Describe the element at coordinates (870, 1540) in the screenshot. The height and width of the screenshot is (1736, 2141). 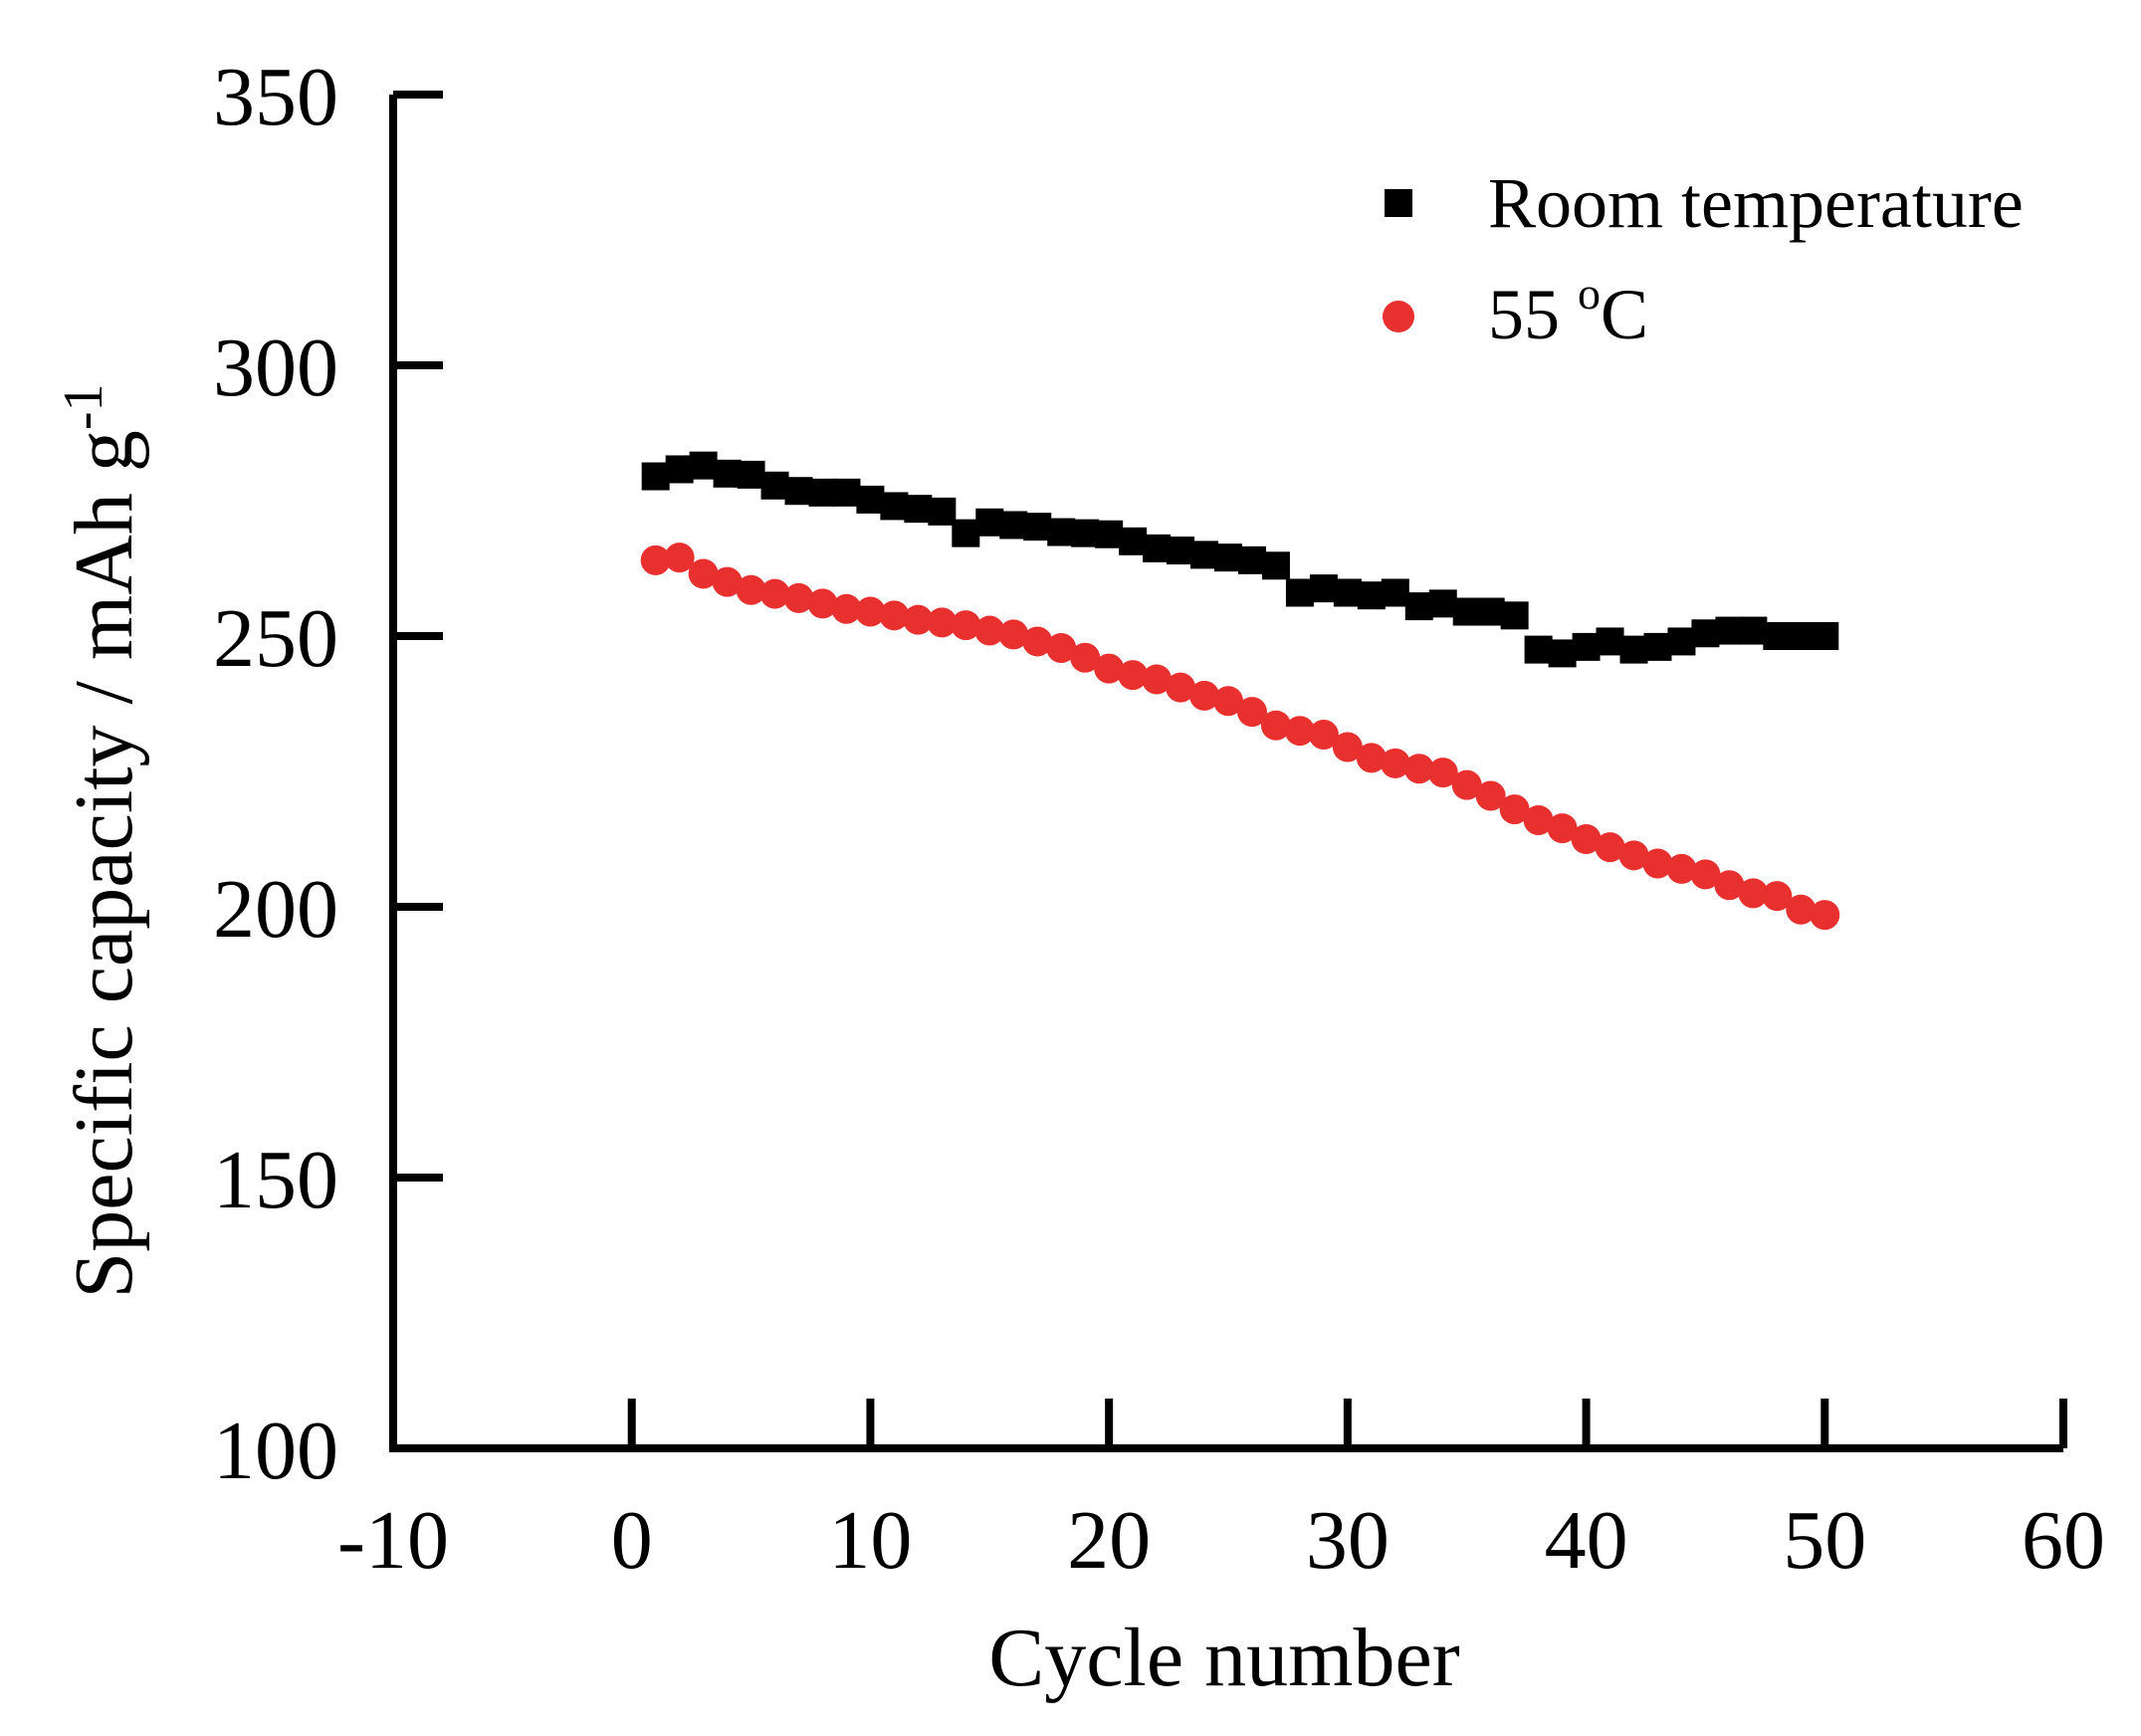
I see `x-tick-label: 10` at that location.